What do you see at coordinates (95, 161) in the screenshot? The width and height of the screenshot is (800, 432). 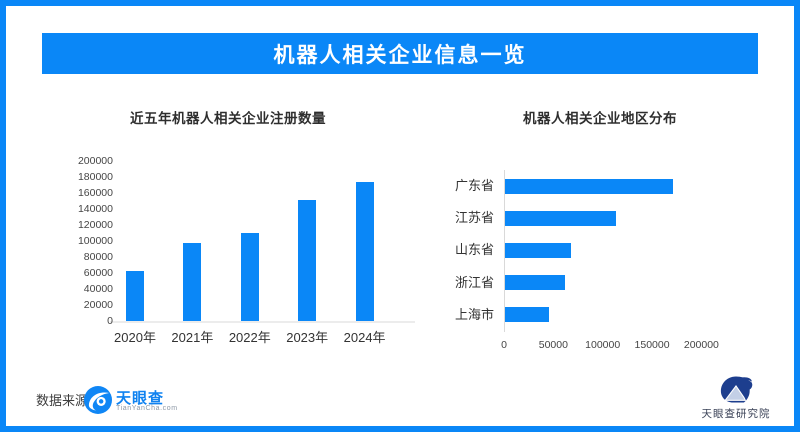 I see `y-tick-label: 200000` at bounding box center [95, 161].